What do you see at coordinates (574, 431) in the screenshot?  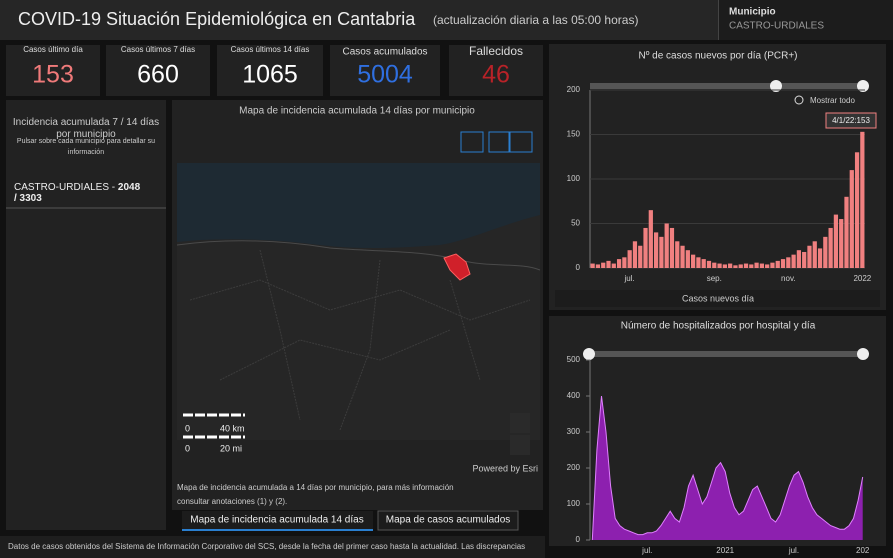 I see `y-tick-label: 300` at bounding box center [574, 431].